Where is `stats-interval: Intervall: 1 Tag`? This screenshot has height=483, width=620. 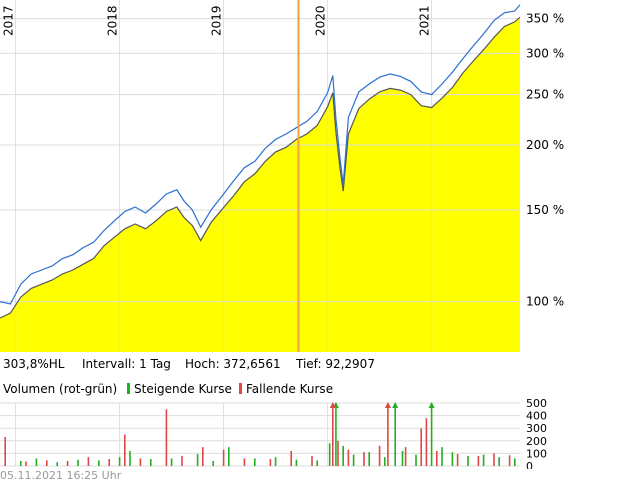 stats-interval: Intervall: 1 Tag is located at coordinates (126, 364).